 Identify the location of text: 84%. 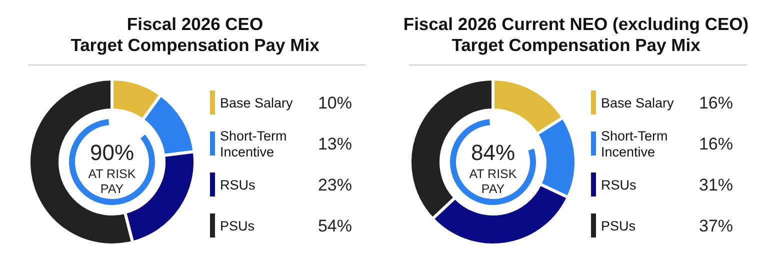
(493, 152).